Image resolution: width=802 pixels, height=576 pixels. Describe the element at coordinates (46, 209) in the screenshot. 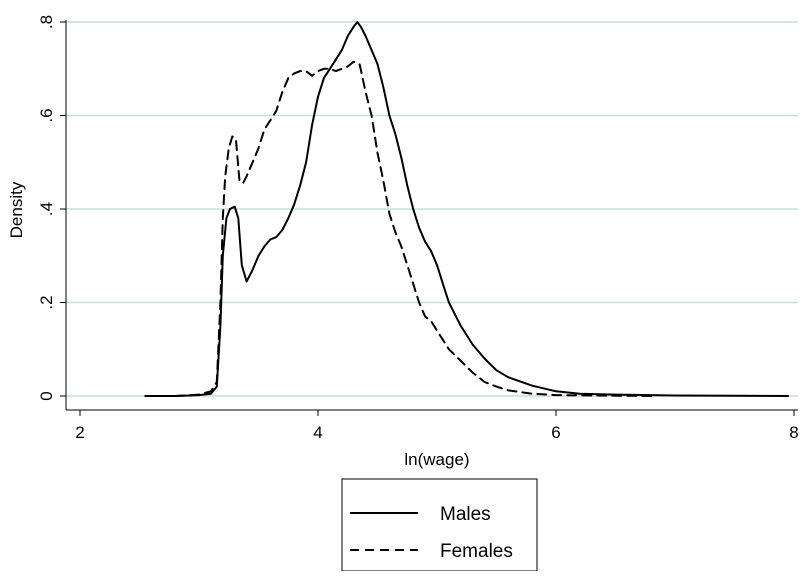

I see `y-tick-label-2: .4` at that location.